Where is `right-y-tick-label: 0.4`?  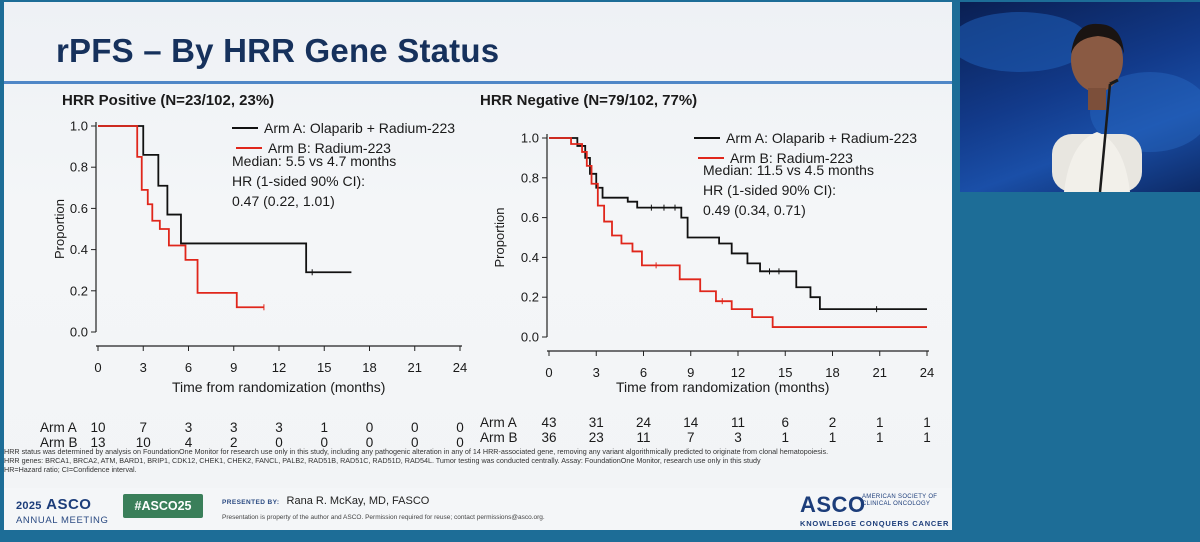
right-y-tick-label: 0.4 is located at coordinates (530, 257).